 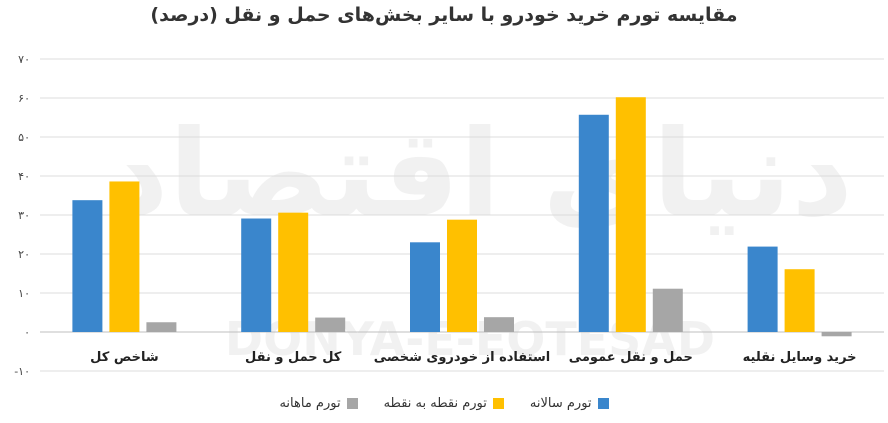 I want to click on y-tick-label: ۵۰, so click(x=24, y=137).